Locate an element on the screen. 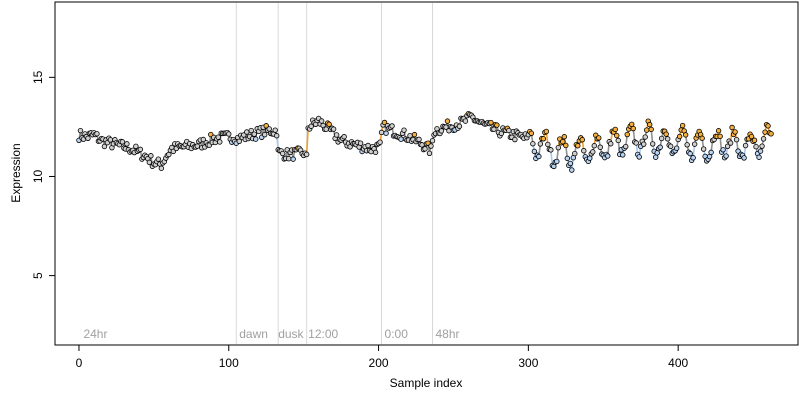  phase-label-0: 24hr is located at coordinates (95, 334).